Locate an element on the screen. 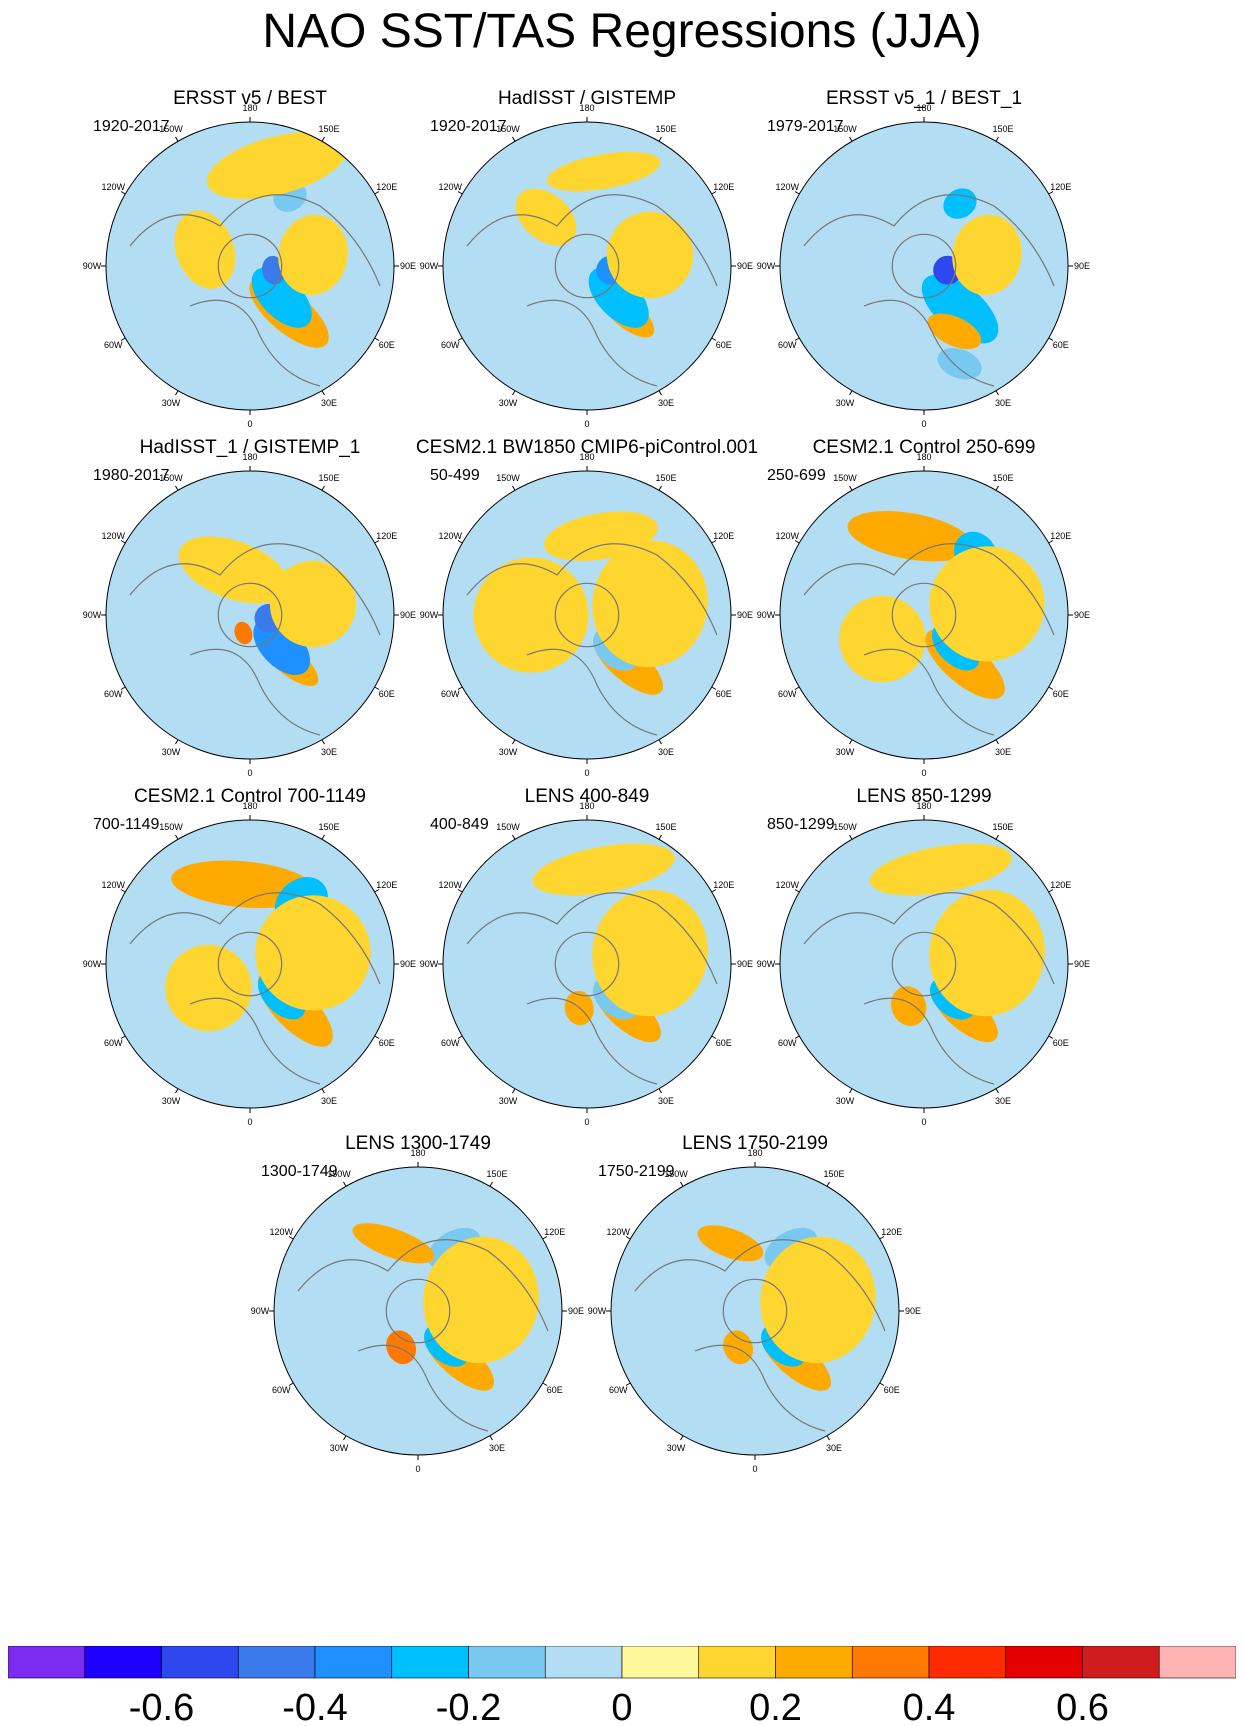  panel-period: 1300-1749 is located at coordinates (299, 1171).